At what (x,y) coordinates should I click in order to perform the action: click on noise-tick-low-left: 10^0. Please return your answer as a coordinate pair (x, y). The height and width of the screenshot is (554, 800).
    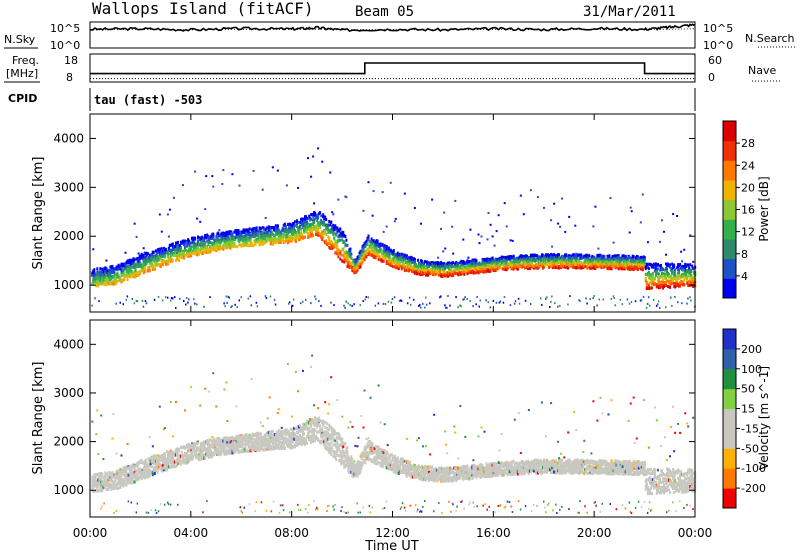
    Looking at the image, I should click on (65, 45).